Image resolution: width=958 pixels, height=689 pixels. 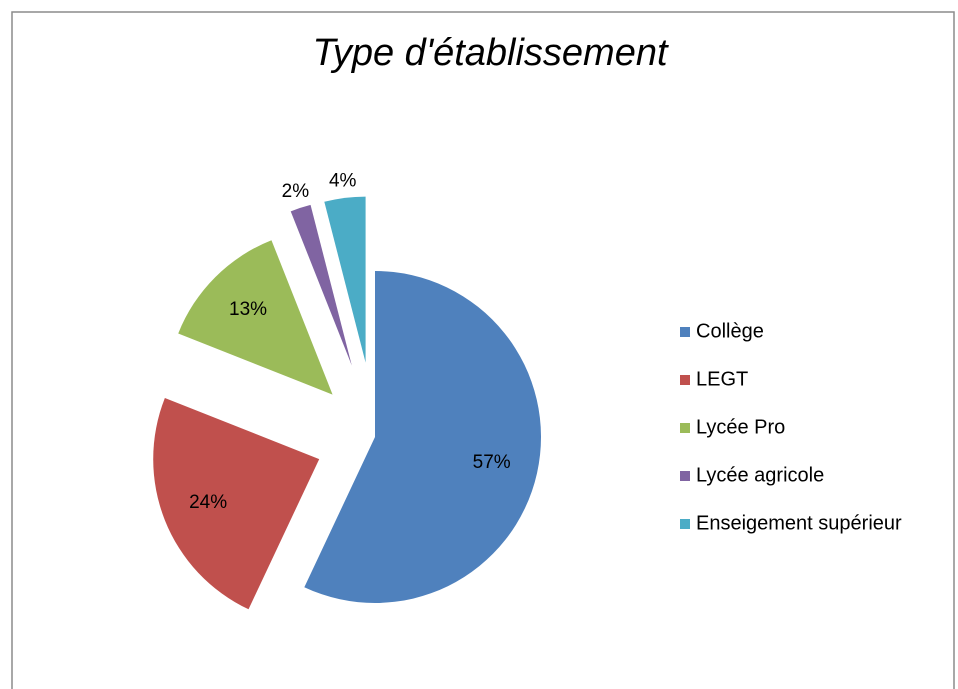 What do you see at coordinates (490, 53) in the screenshot?
I see `chart-title: Type d'établissement` at bounding box center [490, 53].